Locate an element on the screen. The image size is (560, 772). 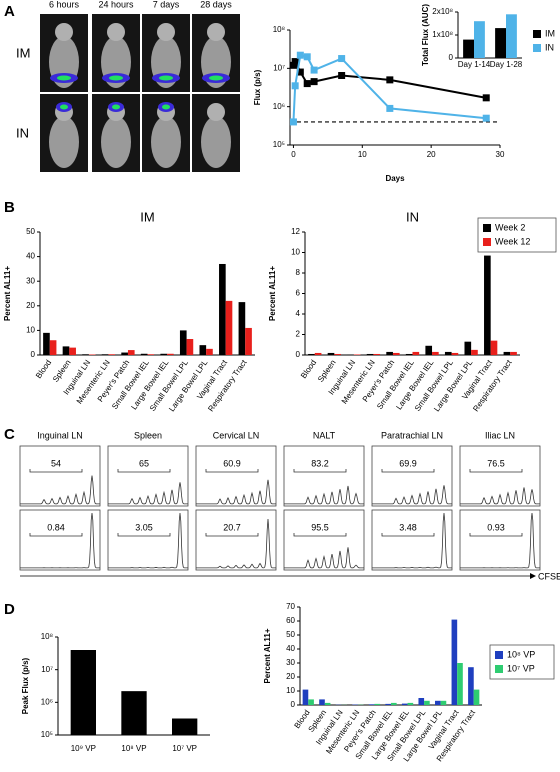
x-tick-label: 10⁹ VP is located at coordinates (83, 748).